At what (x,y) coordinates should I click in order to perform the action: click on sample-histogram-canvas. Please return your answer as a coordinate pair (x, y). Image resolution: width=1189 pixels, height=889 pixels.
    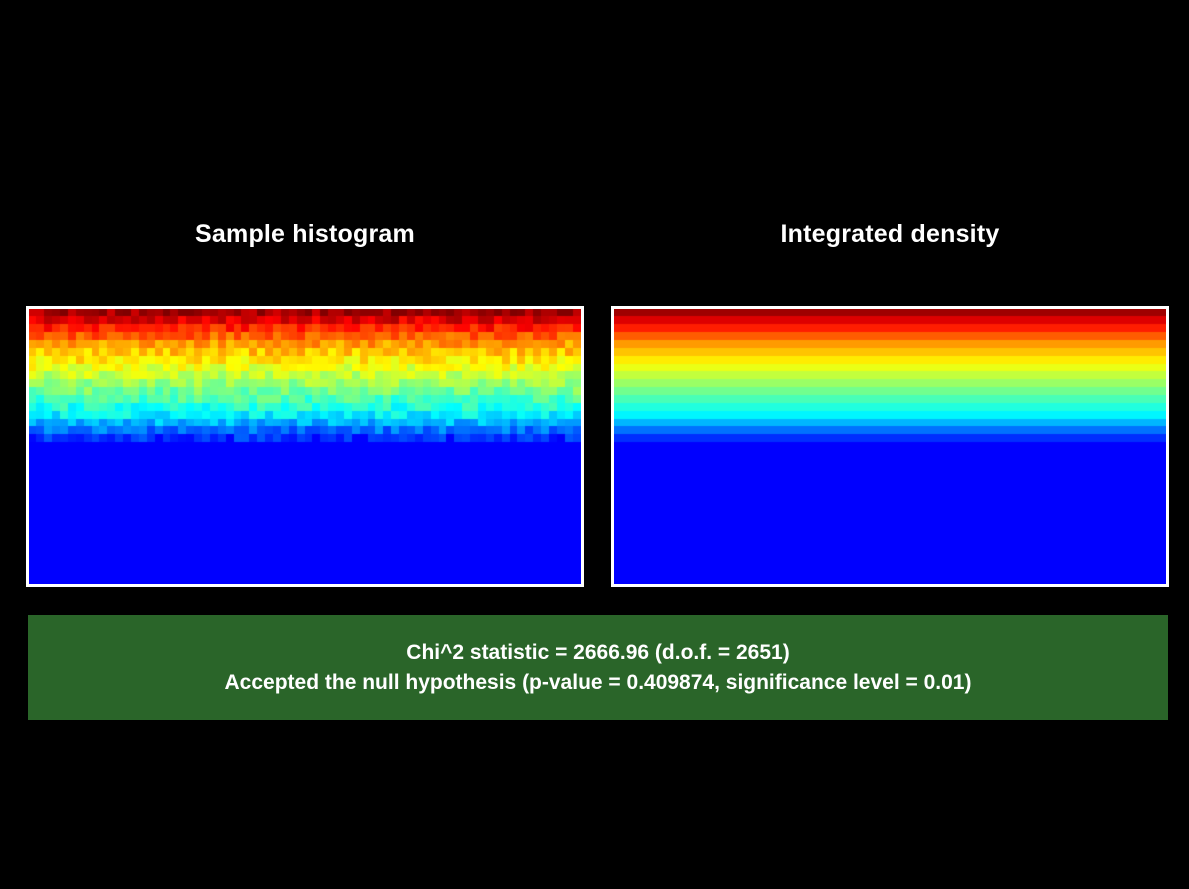
    Looking at the image, I should click on (305, 446).